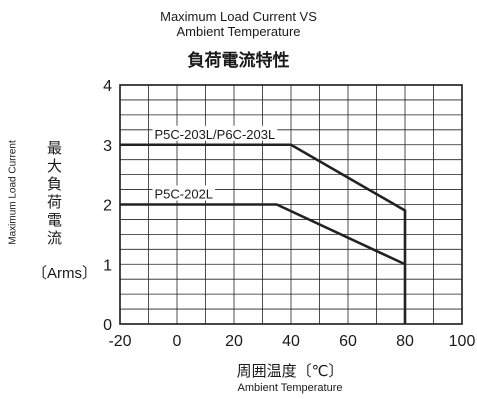 This screenshot has width=477, height=399. Describe the element at coordinates (64, 273) in the screenshot. I see `y-axis-unit: 〔Arms〕` at that location.